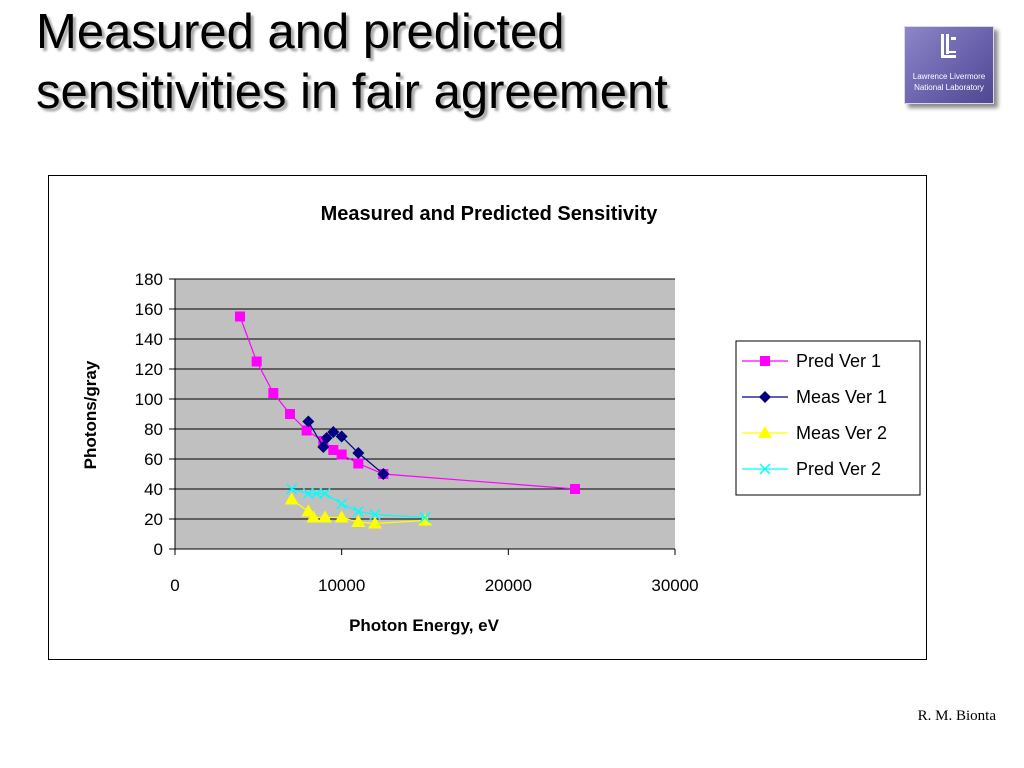  I want to click on llnl-logo-icon, so click(948, 46).